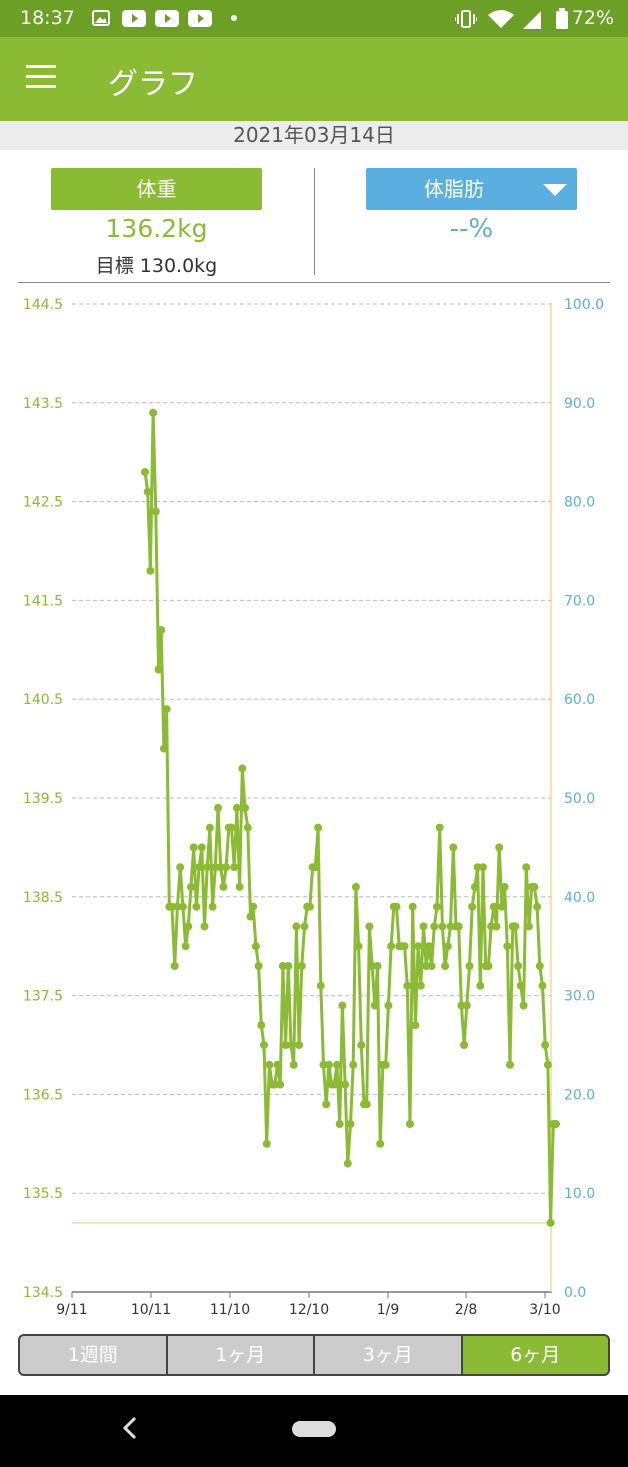  Describe the element at coordinates (544, 1310) in the screenshot. I see `x-axis-tick-label: 3/10` at that location.